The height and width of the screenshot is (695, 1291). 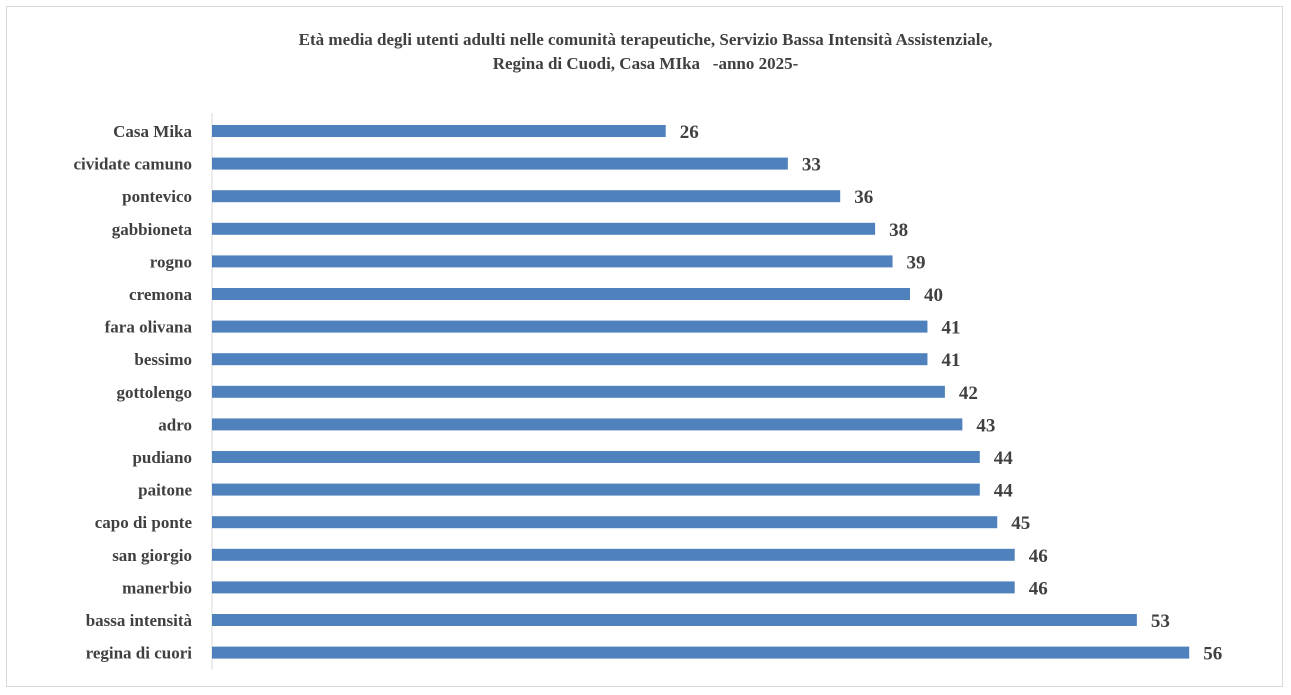 What do you see at coordinates (152, 229) in the screenshot?
I see `category-label-3: gabbioneta` at bounding box center [152, 229].